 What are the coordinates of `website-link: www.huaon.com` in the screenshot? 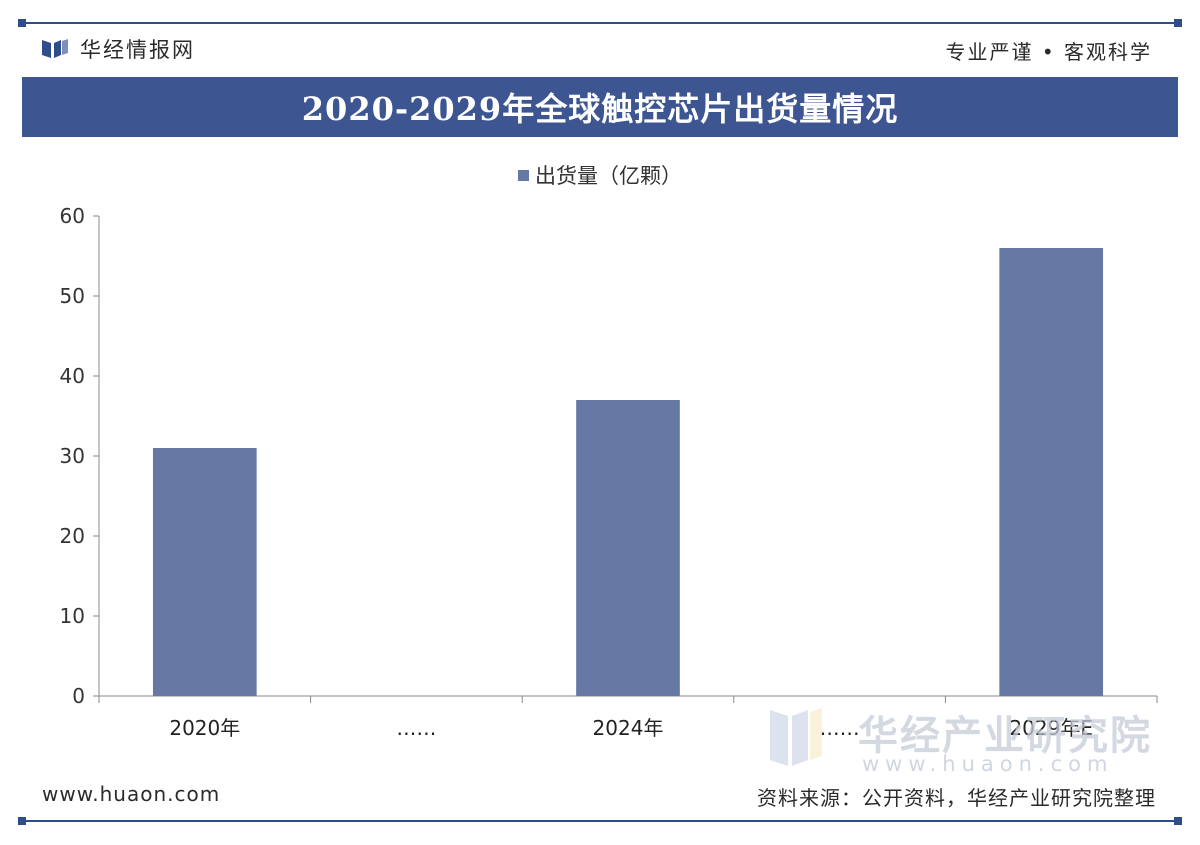 It's located at (131, 794).